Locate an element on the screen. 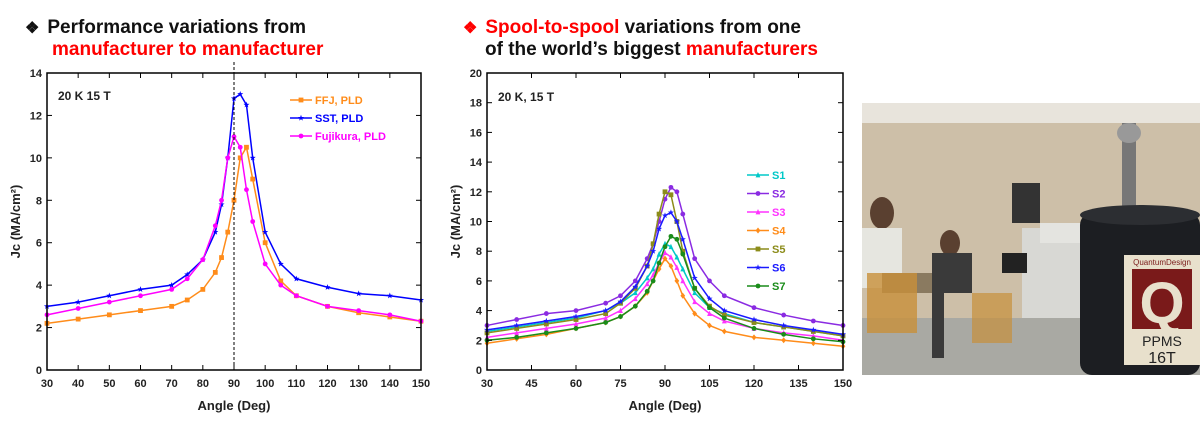 The image size is (1200, 431). series-s7 is located at coordinates (665, 289).